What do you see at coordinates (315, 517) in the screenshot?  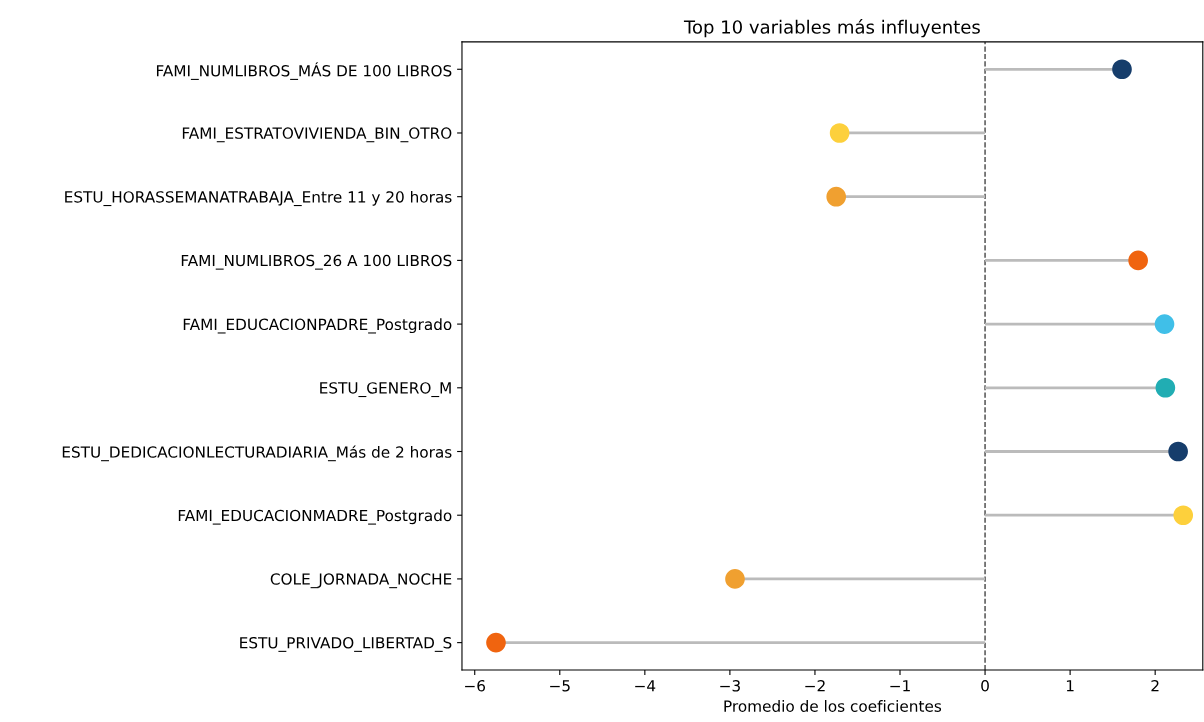 I see `y-tick-label: FAMI_EDUCACIONMADRE_Postgrado` at bounding box center [315, 517].